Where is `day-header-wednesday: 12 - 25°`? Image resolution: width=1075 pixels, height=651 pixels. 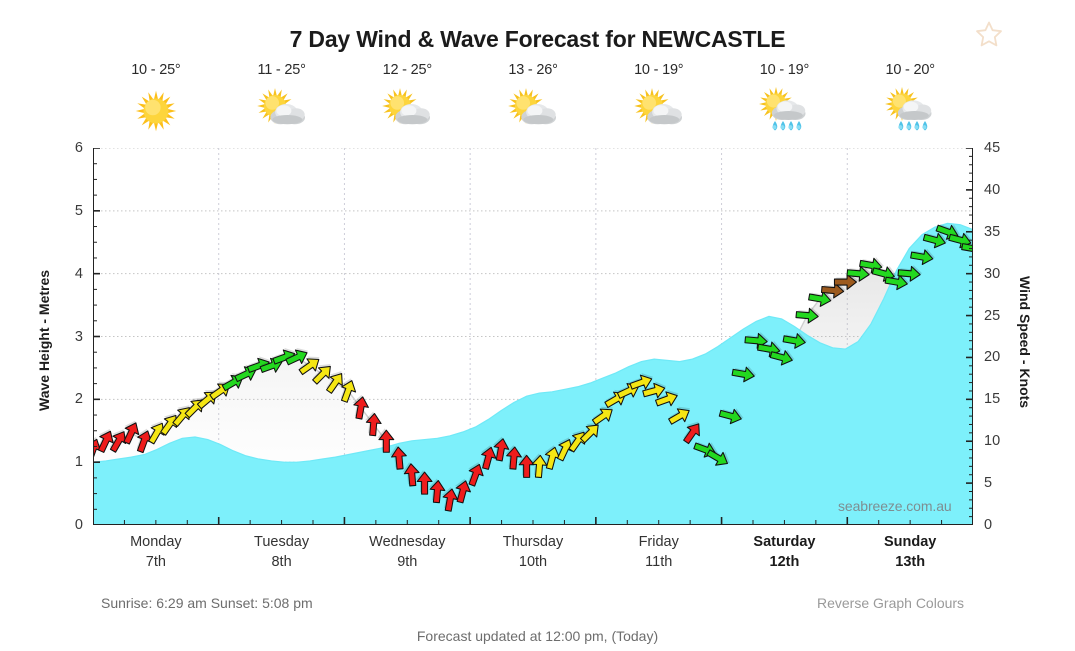
day-header-wednesday: 12 - 25° is located at coordinates (407, 102).